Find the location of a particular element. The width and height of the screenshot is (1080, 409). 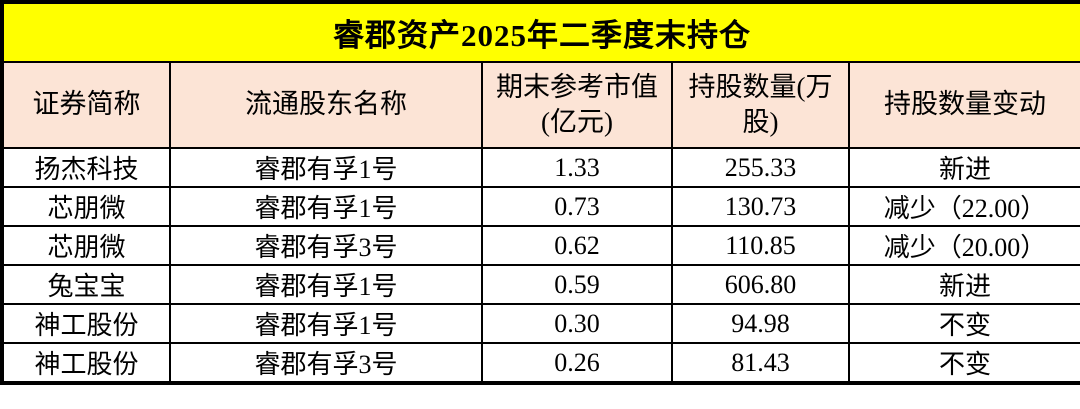

cell-market-value: 0.73 is located at coordinates (577, 206).